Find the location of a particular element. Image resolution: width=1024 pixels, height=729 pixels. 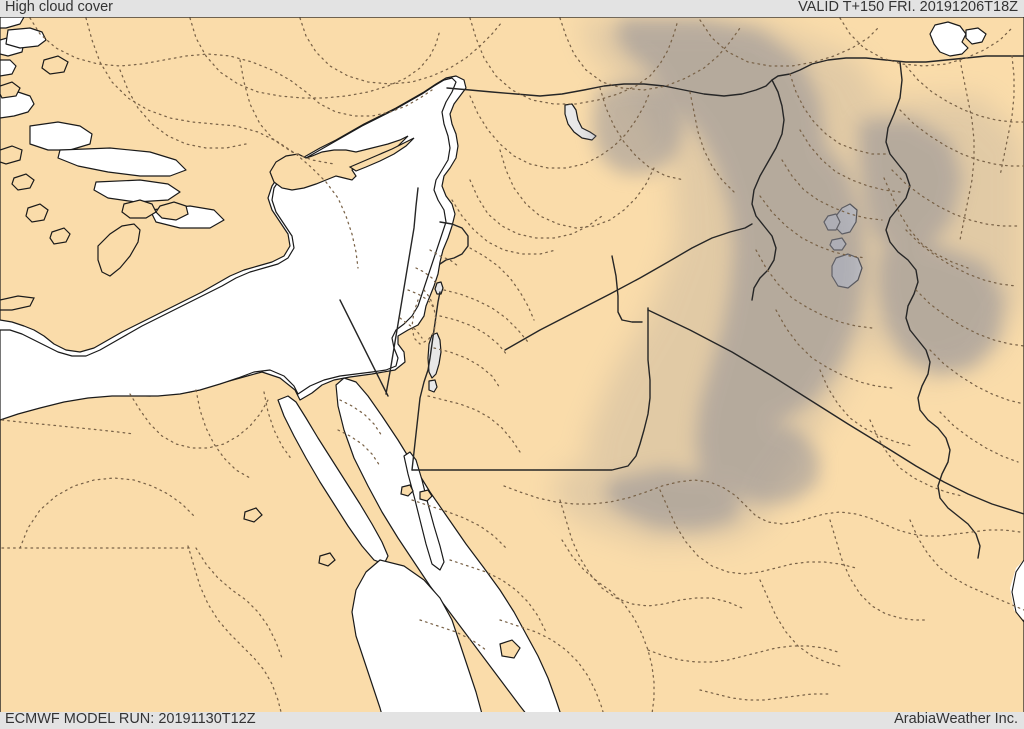

dead-sea is located at coordinates (434, 355).